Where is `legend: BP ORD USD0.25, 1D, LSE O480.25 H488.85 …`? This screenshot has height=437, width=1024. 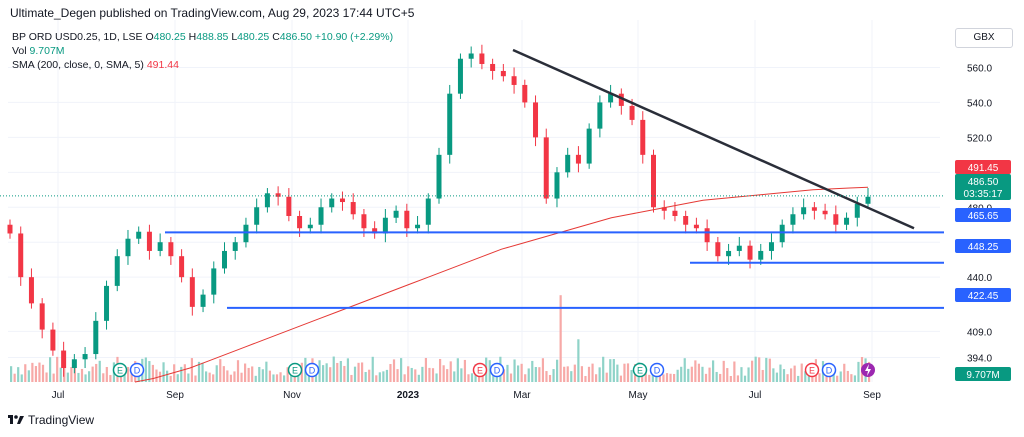 legend: BP ORD USD0.25, 1D, LSE O480.25 H488.85 … is located at coordinates (202, 51).